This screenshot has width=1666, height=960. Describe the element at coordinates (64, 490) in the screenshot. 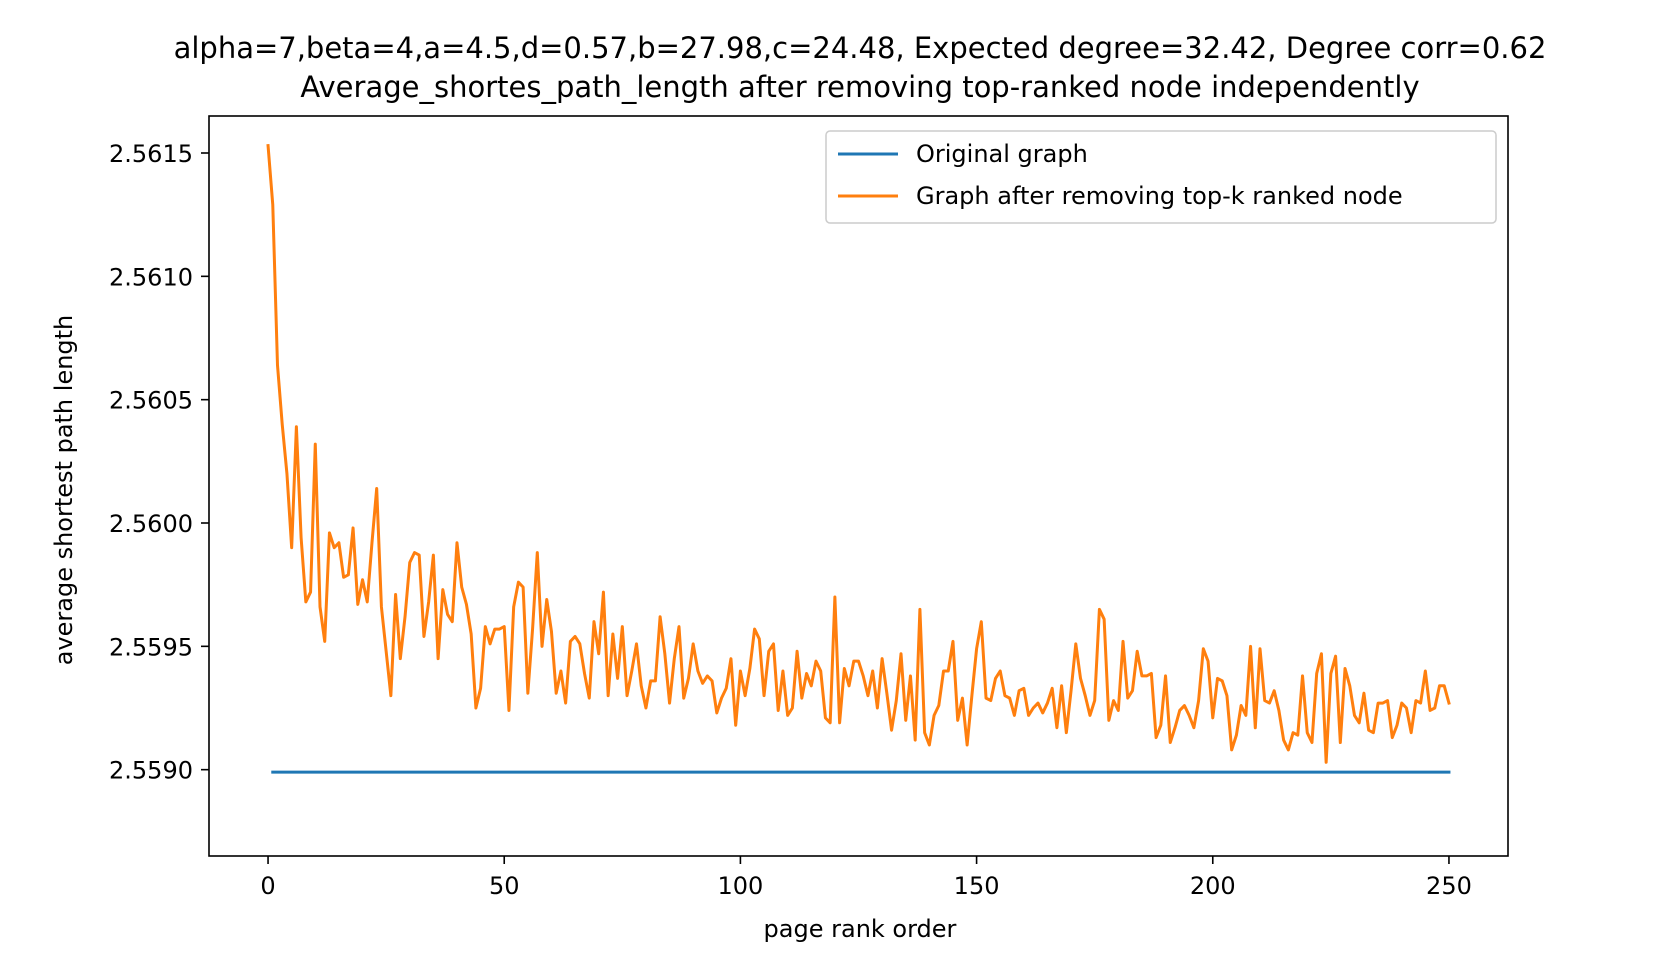

I see `y-axis-label: average shortest path length` at that location.